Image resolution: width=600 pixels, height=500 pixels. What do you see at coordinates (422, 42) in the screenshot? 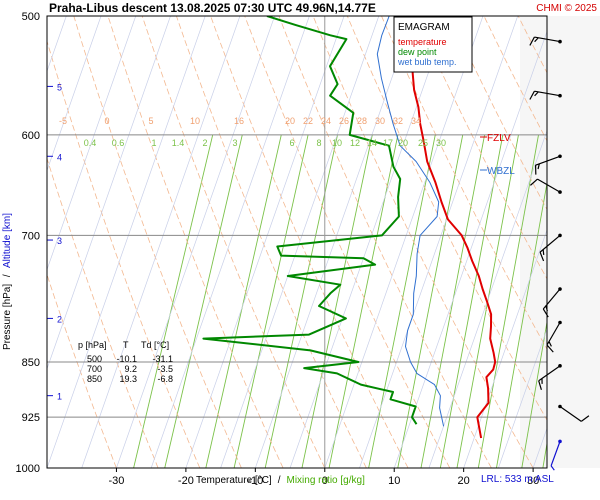
I see `legend-item-temperature: temperature` at bounding box center [422, 42].